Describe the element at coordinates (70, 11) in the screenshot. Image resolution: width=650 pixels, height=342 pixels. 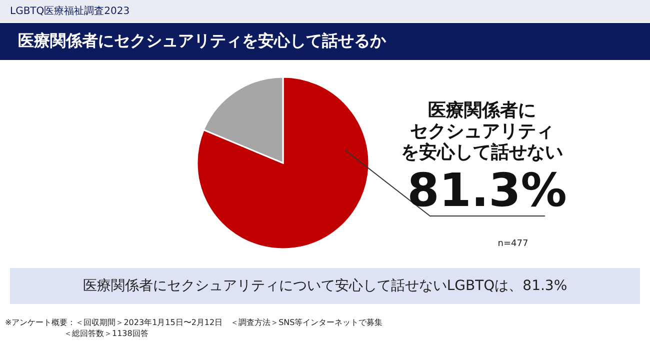
I see `text: LGBTQ医療福祉調査2023` at that location.